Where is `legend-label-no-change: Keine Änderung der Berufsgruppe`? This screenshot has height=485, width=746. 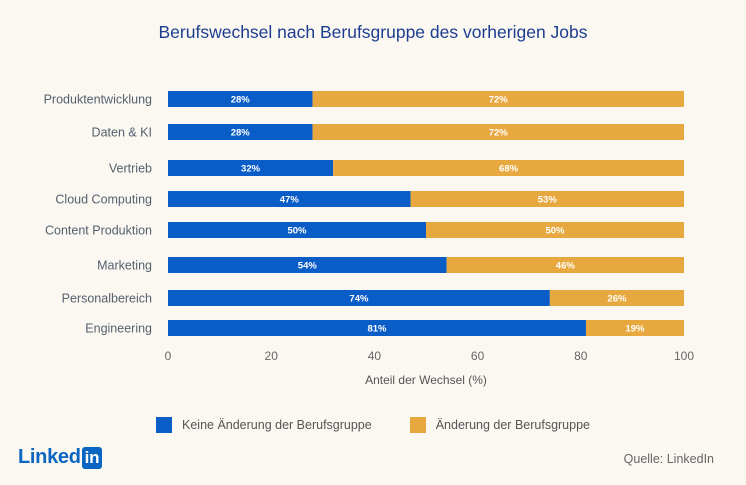 legend-label-no-change: Keine Änderung der Berufsgruppe is located at coordinates (277, 425).